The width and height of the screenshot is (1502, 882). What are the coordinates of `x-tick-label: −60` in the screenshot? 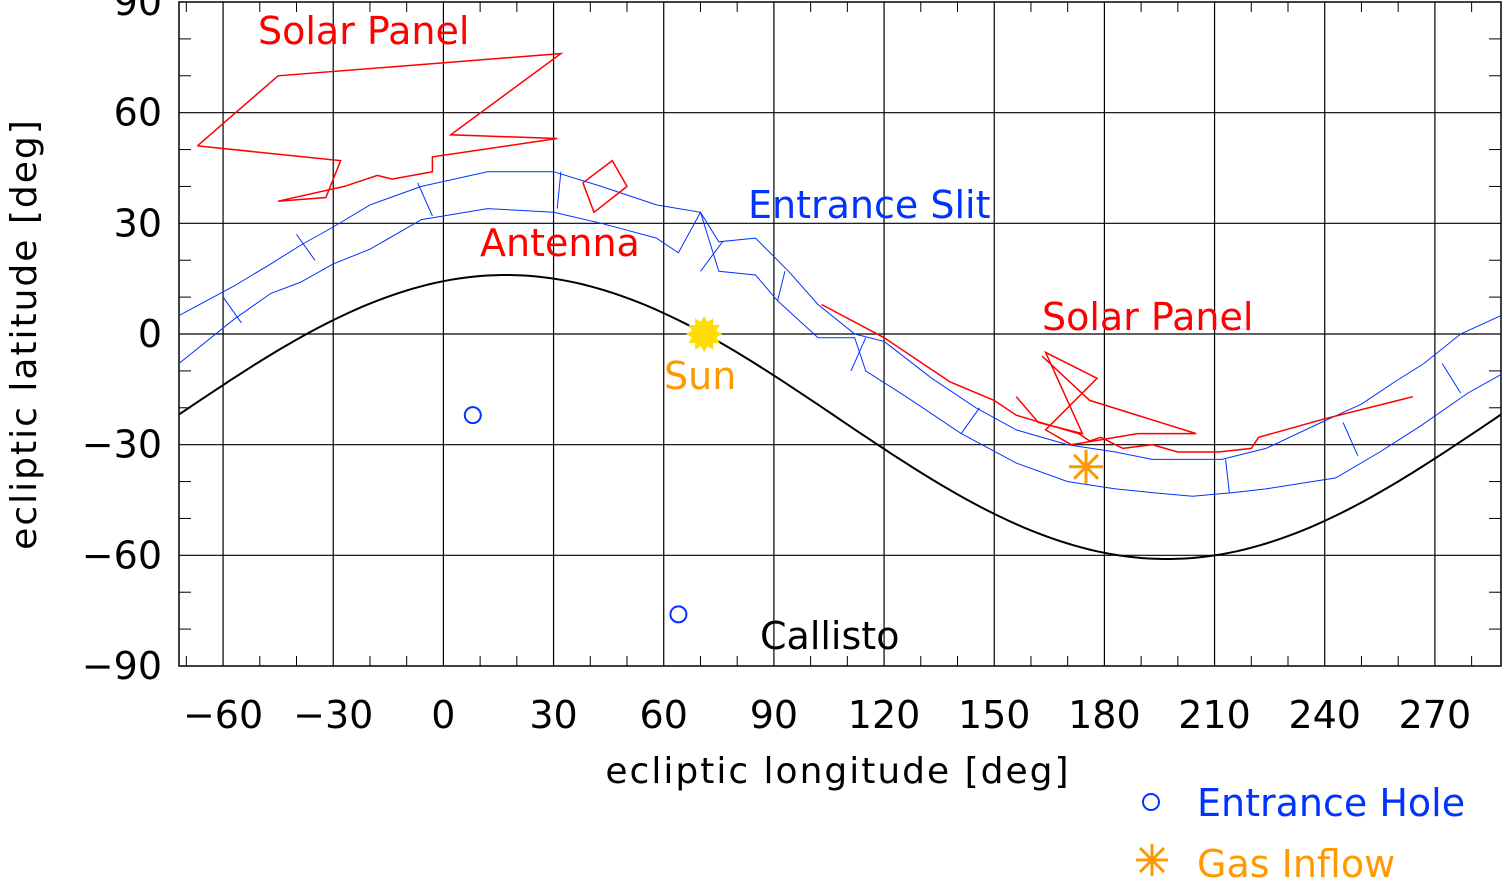 It's located at (223, 715).